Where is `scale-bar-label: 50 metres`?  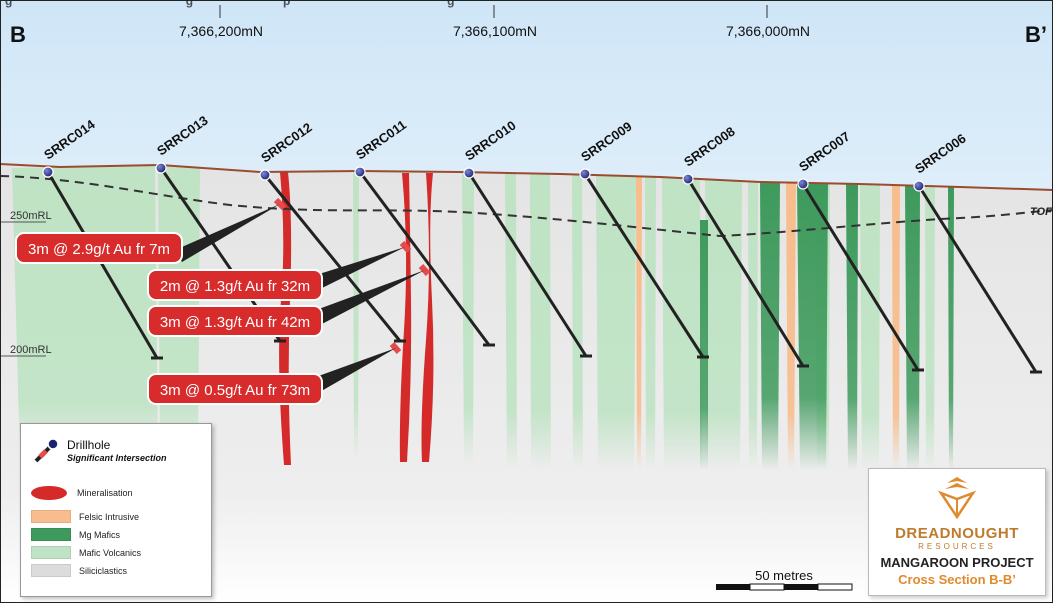 scale-bar-label: 50 metres is located at coordinates (784, 575).